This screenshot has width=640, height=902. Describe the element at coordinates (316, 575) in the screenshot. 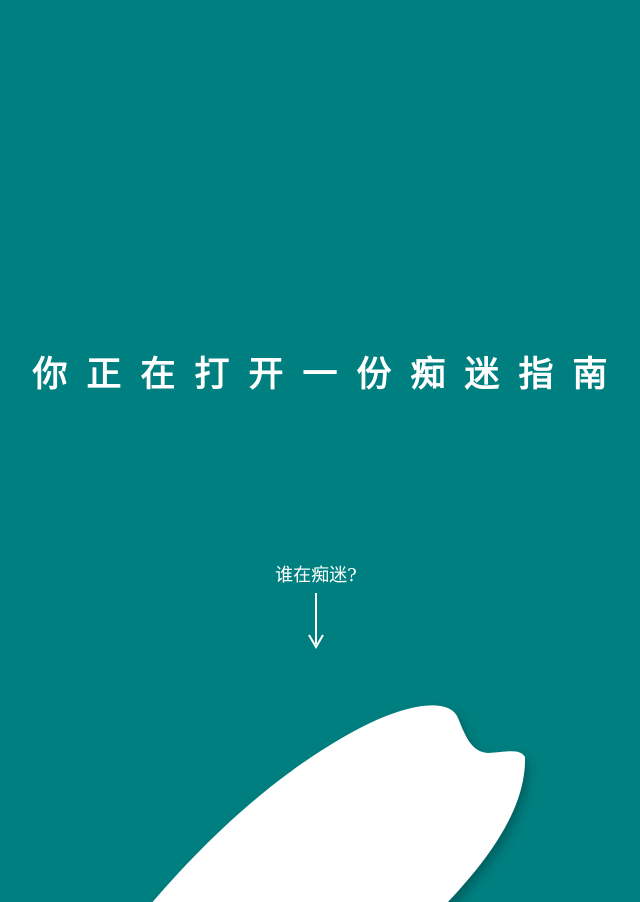

I see `prompt-question: 谁在痴迷?` at that location.